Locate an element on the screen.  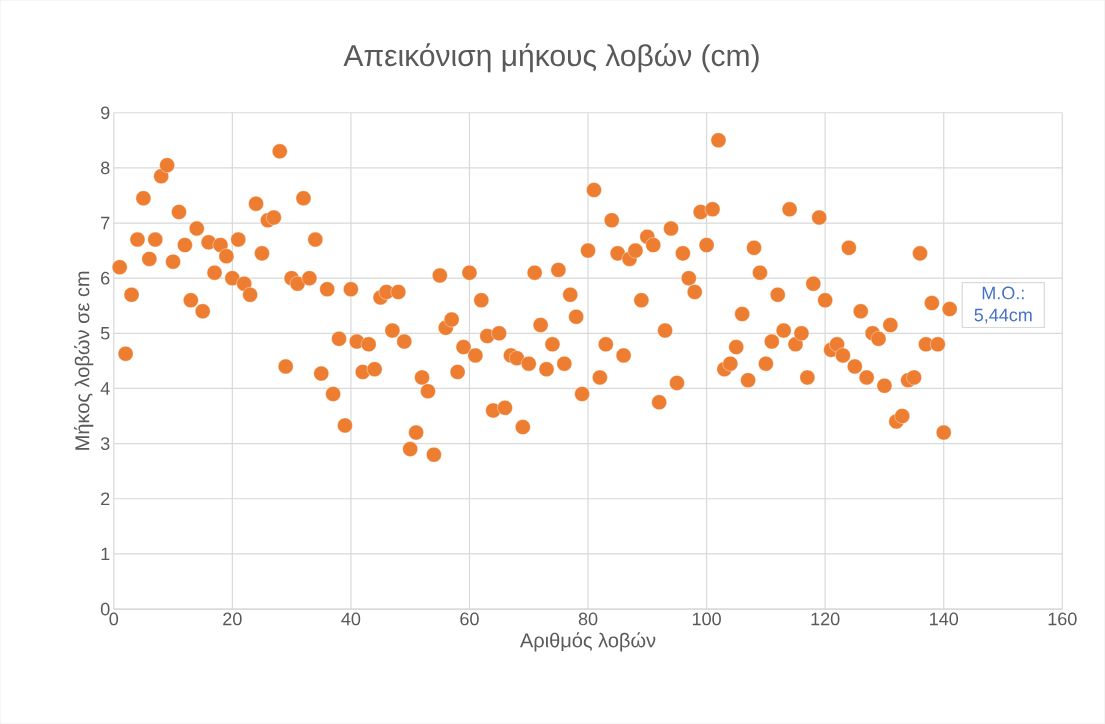
y-tick-label: 7 is located at coordinates (105, 223).